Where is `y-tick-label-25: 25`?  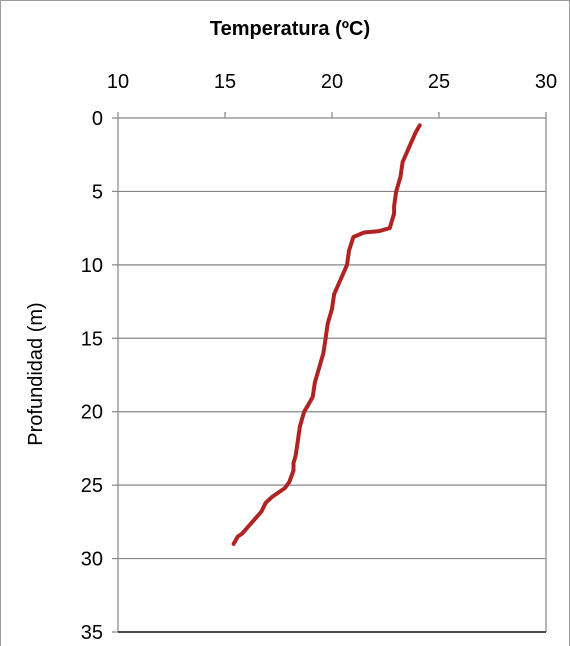 y-tick-label-25: 25 is located at coordinates (92, 486).